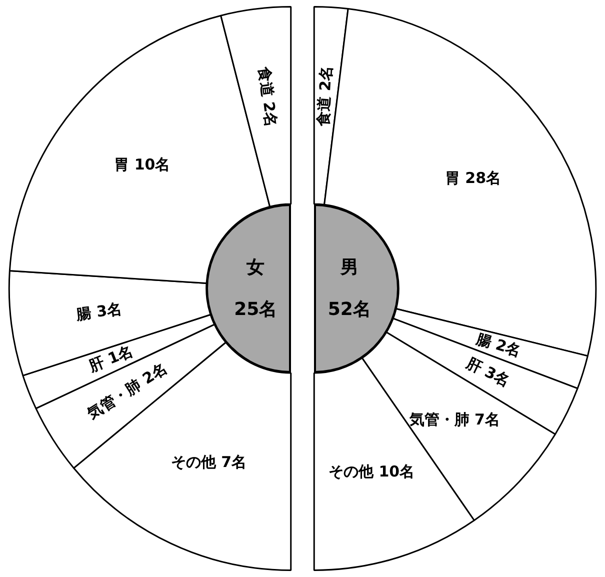 The width and height of the screenshot is (605, 577). What do you see at coordinates (208, 462) in the screenshot?
I see `slice-label: その他 7名` at bounding box center [208, 462].